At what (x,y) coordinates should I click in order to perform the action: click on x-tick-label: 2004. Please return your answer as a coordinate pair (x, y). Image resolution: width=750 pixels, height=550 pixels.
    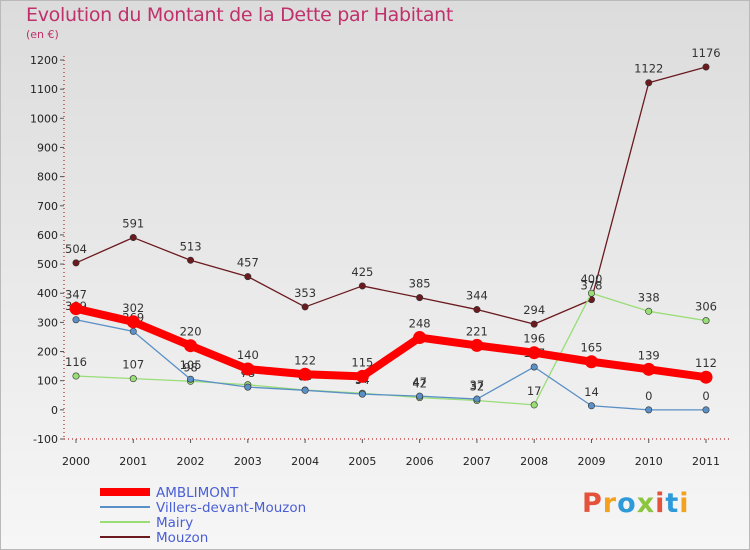
    Looking at the image, I should click on (305, 461).